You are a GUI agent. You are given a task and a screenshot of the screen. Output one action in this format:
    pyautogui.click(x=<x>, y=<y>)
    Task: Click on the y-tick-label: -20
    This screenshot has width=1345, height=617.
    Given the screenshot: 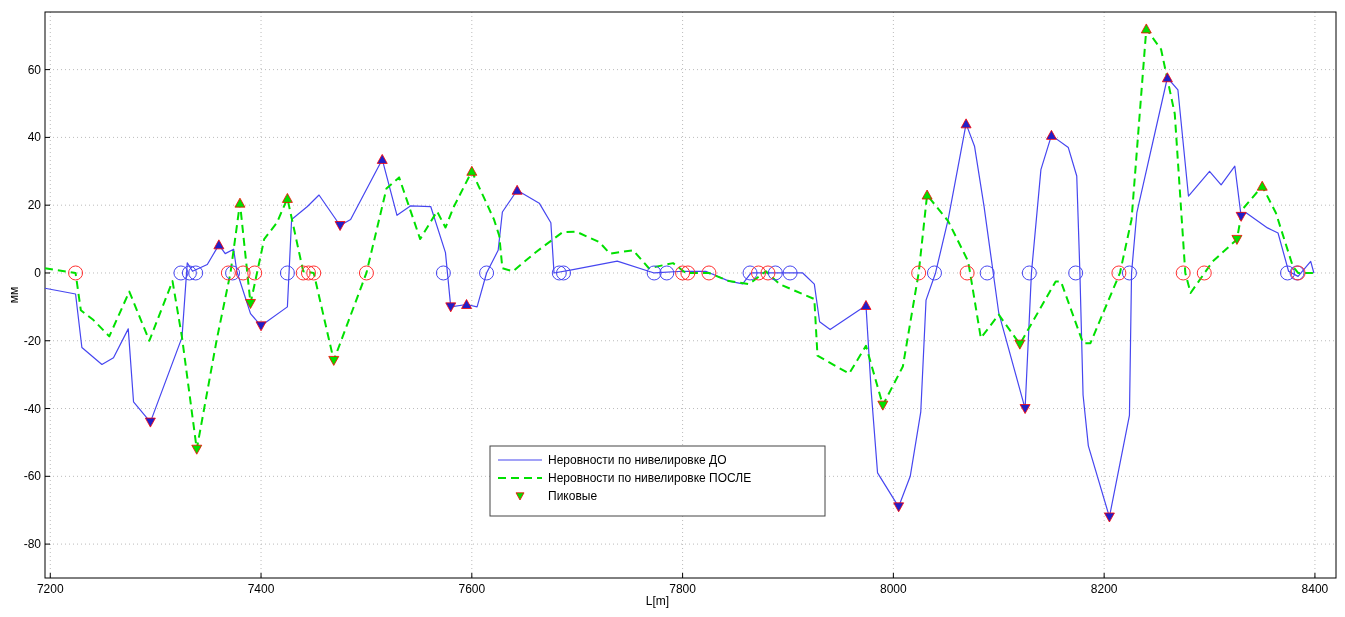 What is the action you would take?
    pyautogui.click(x=32, y=340)
    